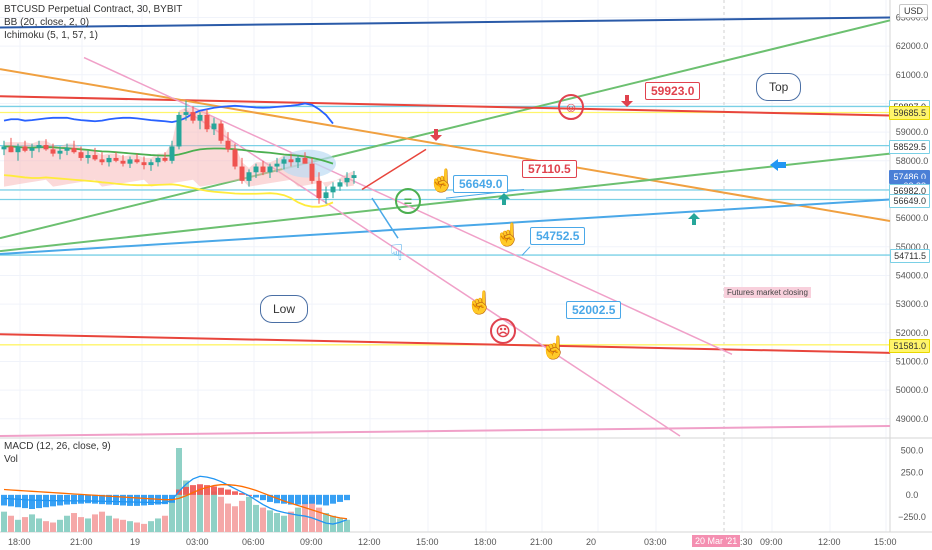 The image size is (932, 550). What do you see at coordinates (47, 22) in the screenshot?
I see `bb-line: BB (20, close, 2, 0)` at bounding box center [47, 22].